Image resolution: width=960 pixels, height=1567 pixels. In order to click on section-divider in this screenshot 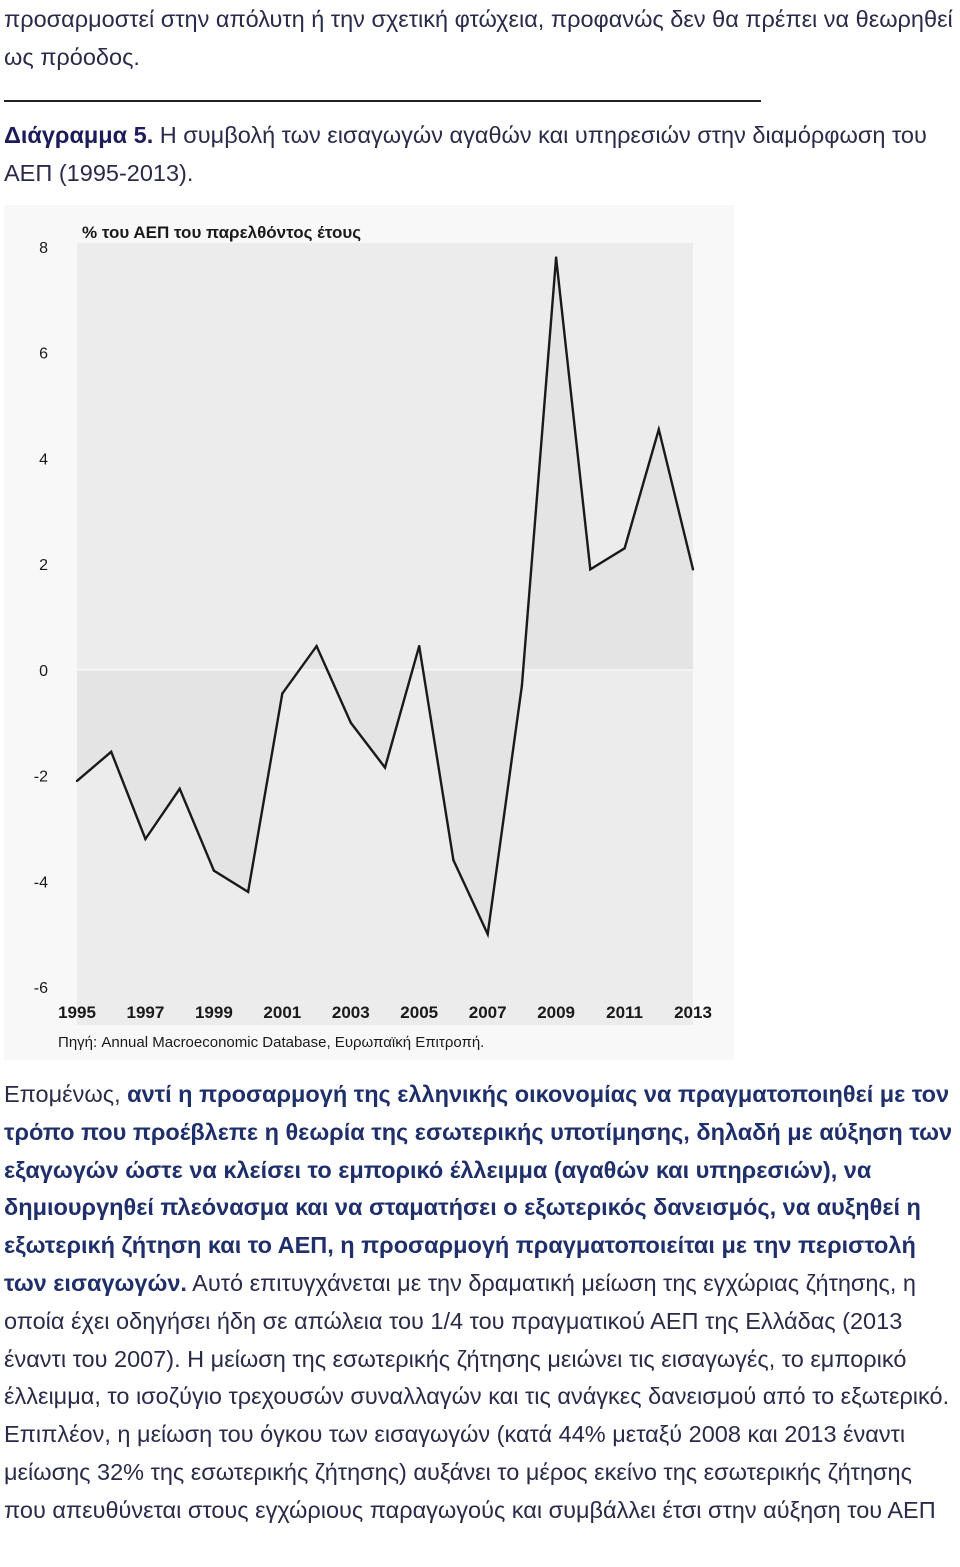, I will do `click(382, 101)`.